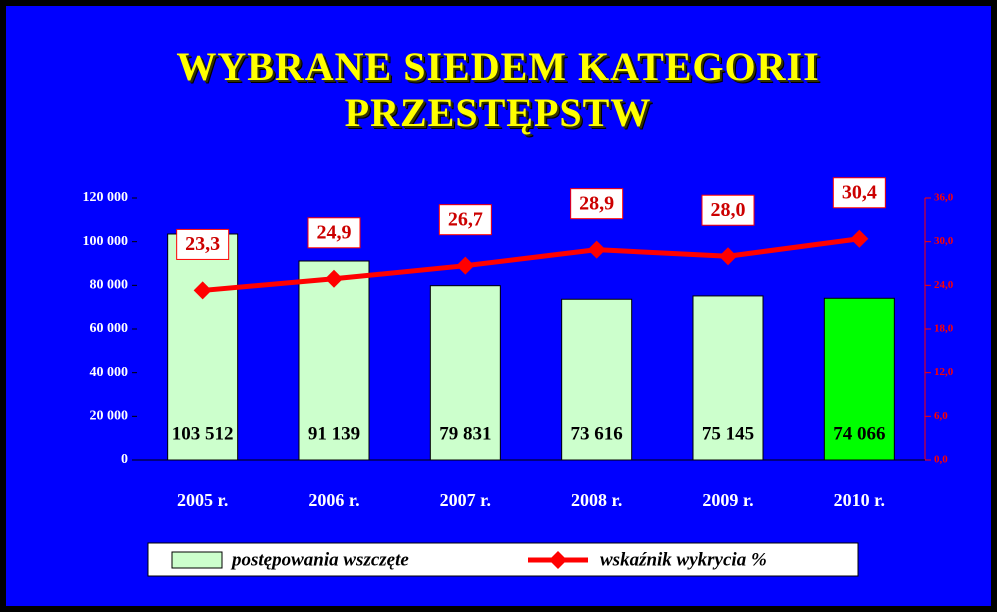 Image resolution: width=997 pixels, height=612 pixels. Describe the element at coordinates (944, 372) in the screenshot. I see `y2-tick-label: 12,0` at that location.